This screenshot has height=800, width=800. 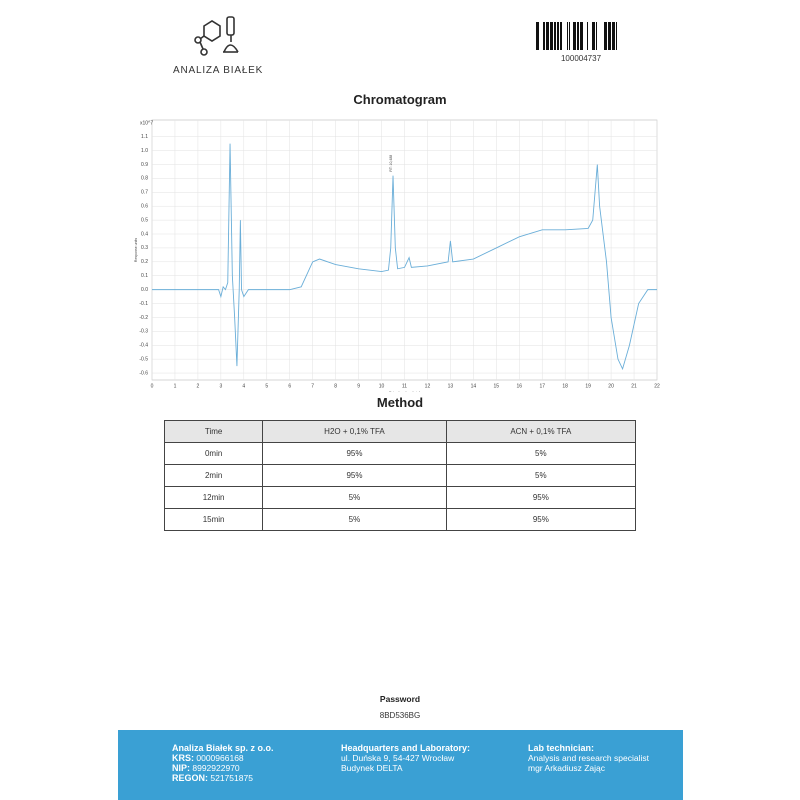 What do you see at coordinates (146, 123) in the screenshot?
I see `y-scale-label: x10^7` at bounding box center [146, 123].